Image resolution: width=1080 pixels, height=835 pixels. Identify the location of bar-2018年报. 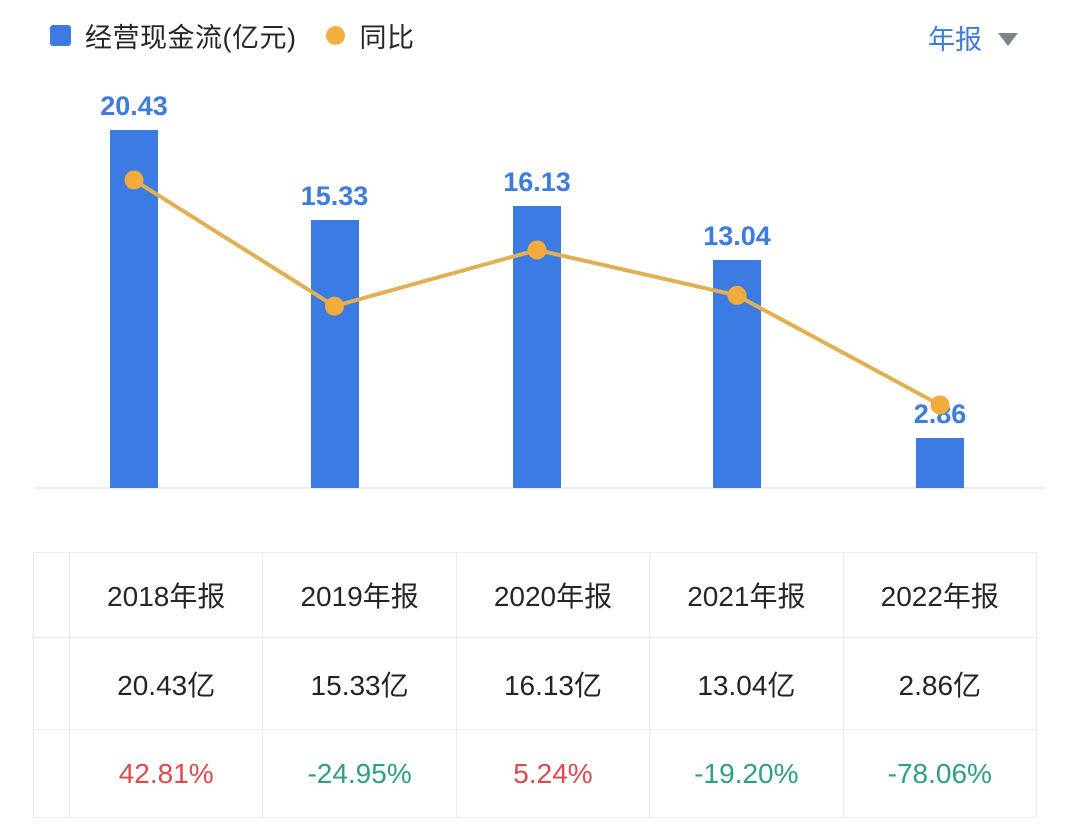
(134, 309).